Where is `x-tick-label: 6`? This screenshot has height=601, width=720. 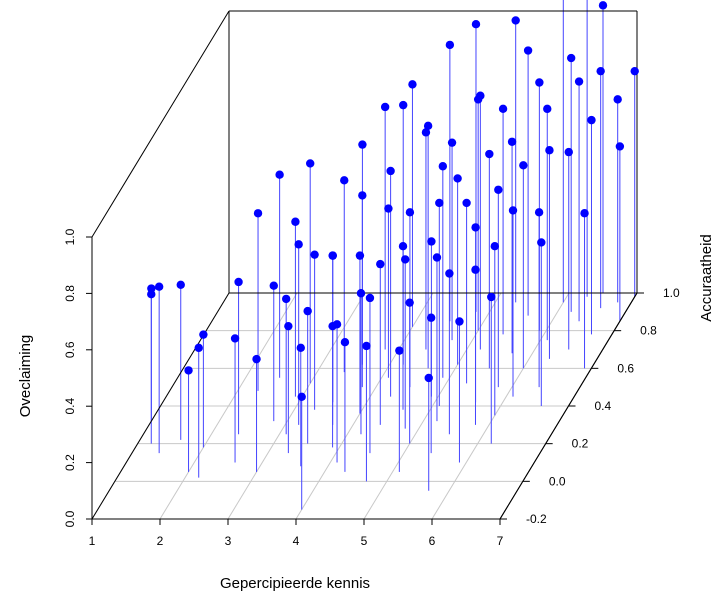
x-tick-label: 6 is located at coordinates (432, 541).